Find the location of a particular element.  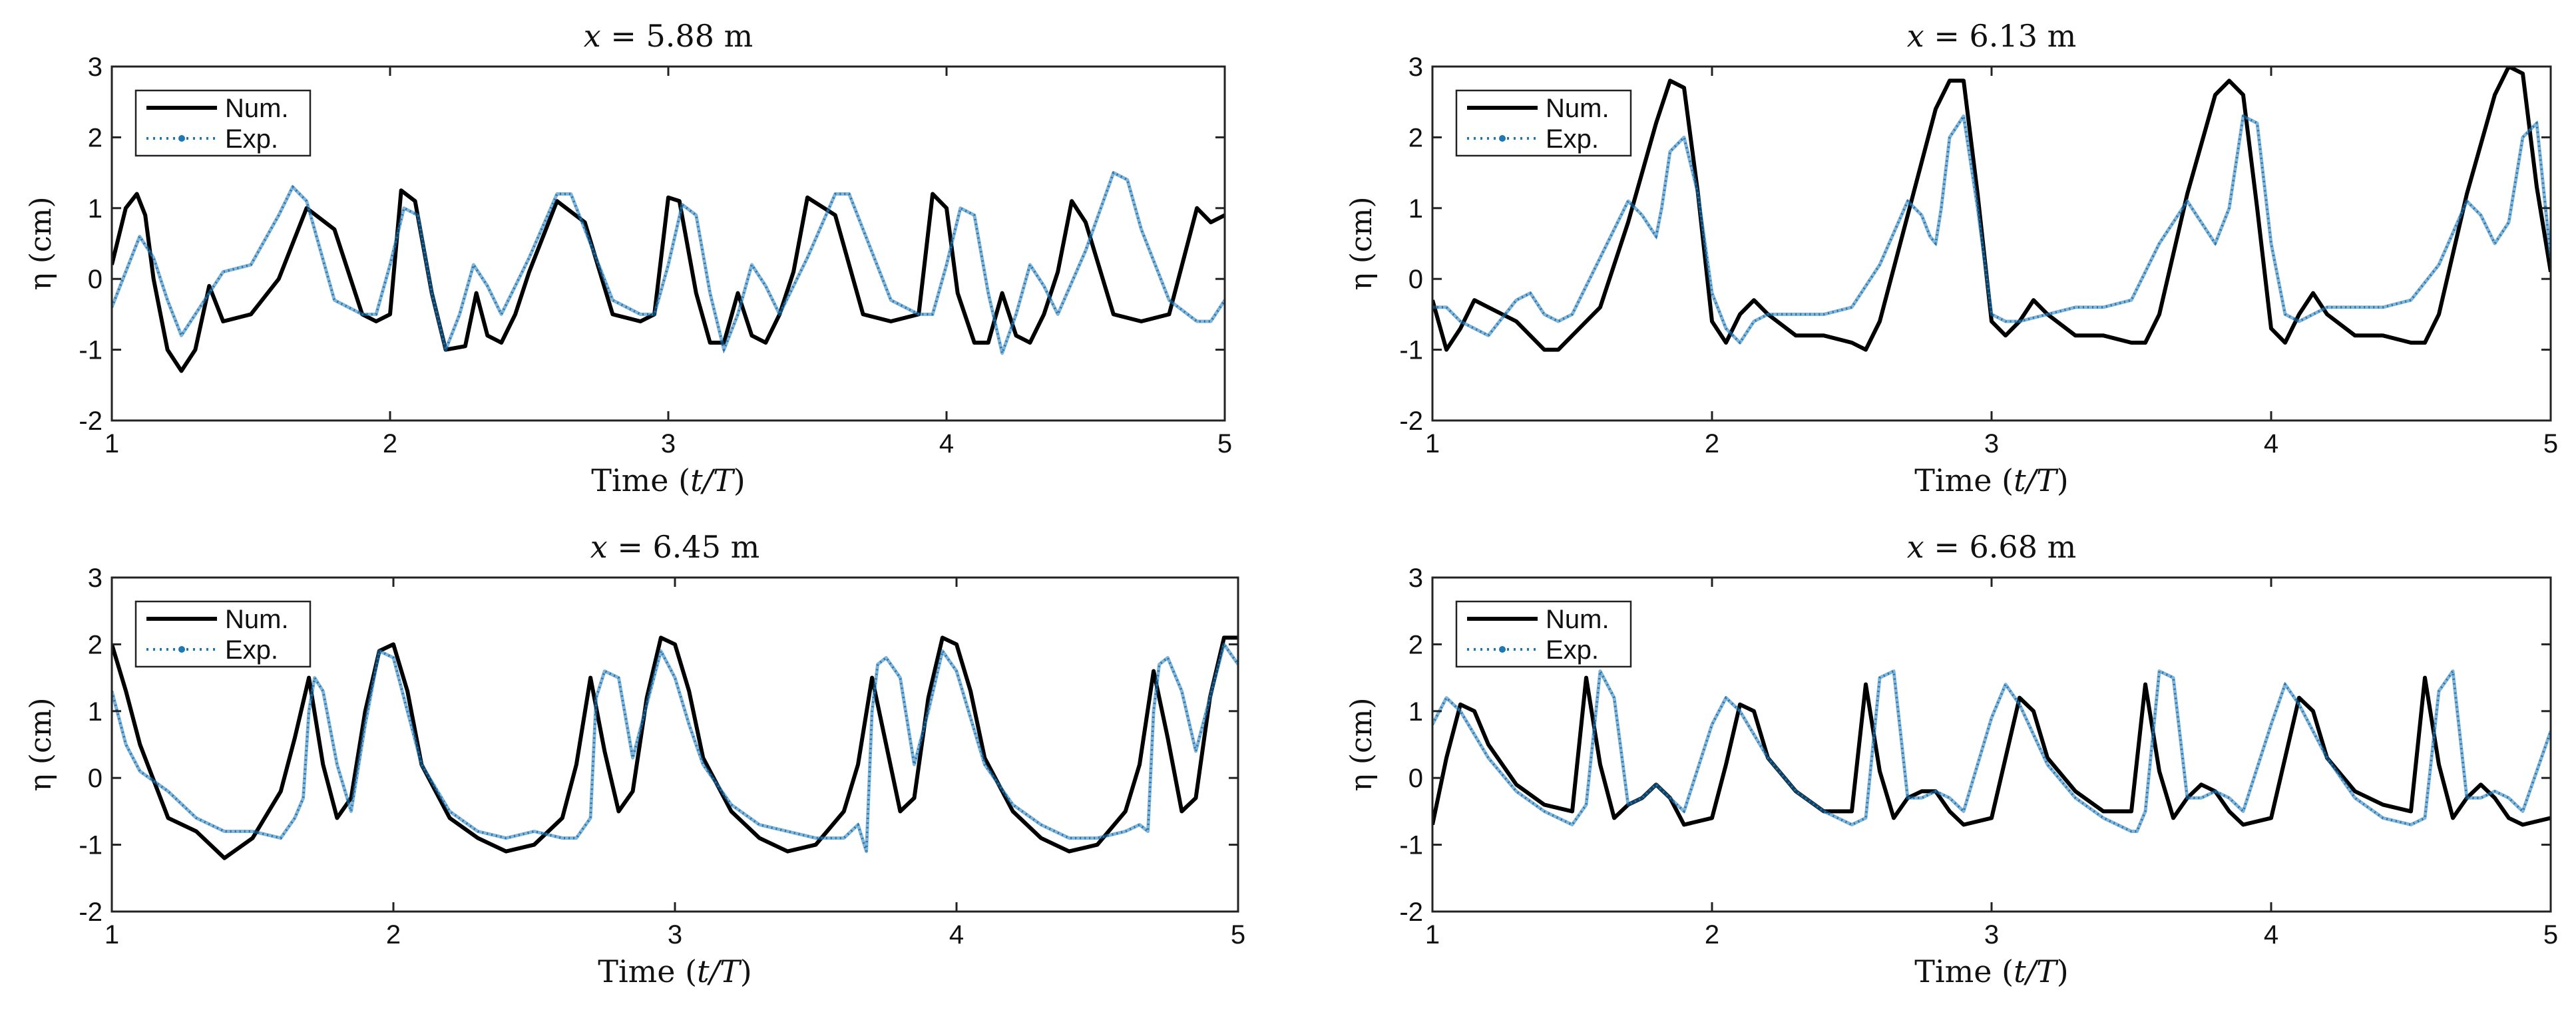

title-value: = 6.45 m is located at coordinates (683, 547).